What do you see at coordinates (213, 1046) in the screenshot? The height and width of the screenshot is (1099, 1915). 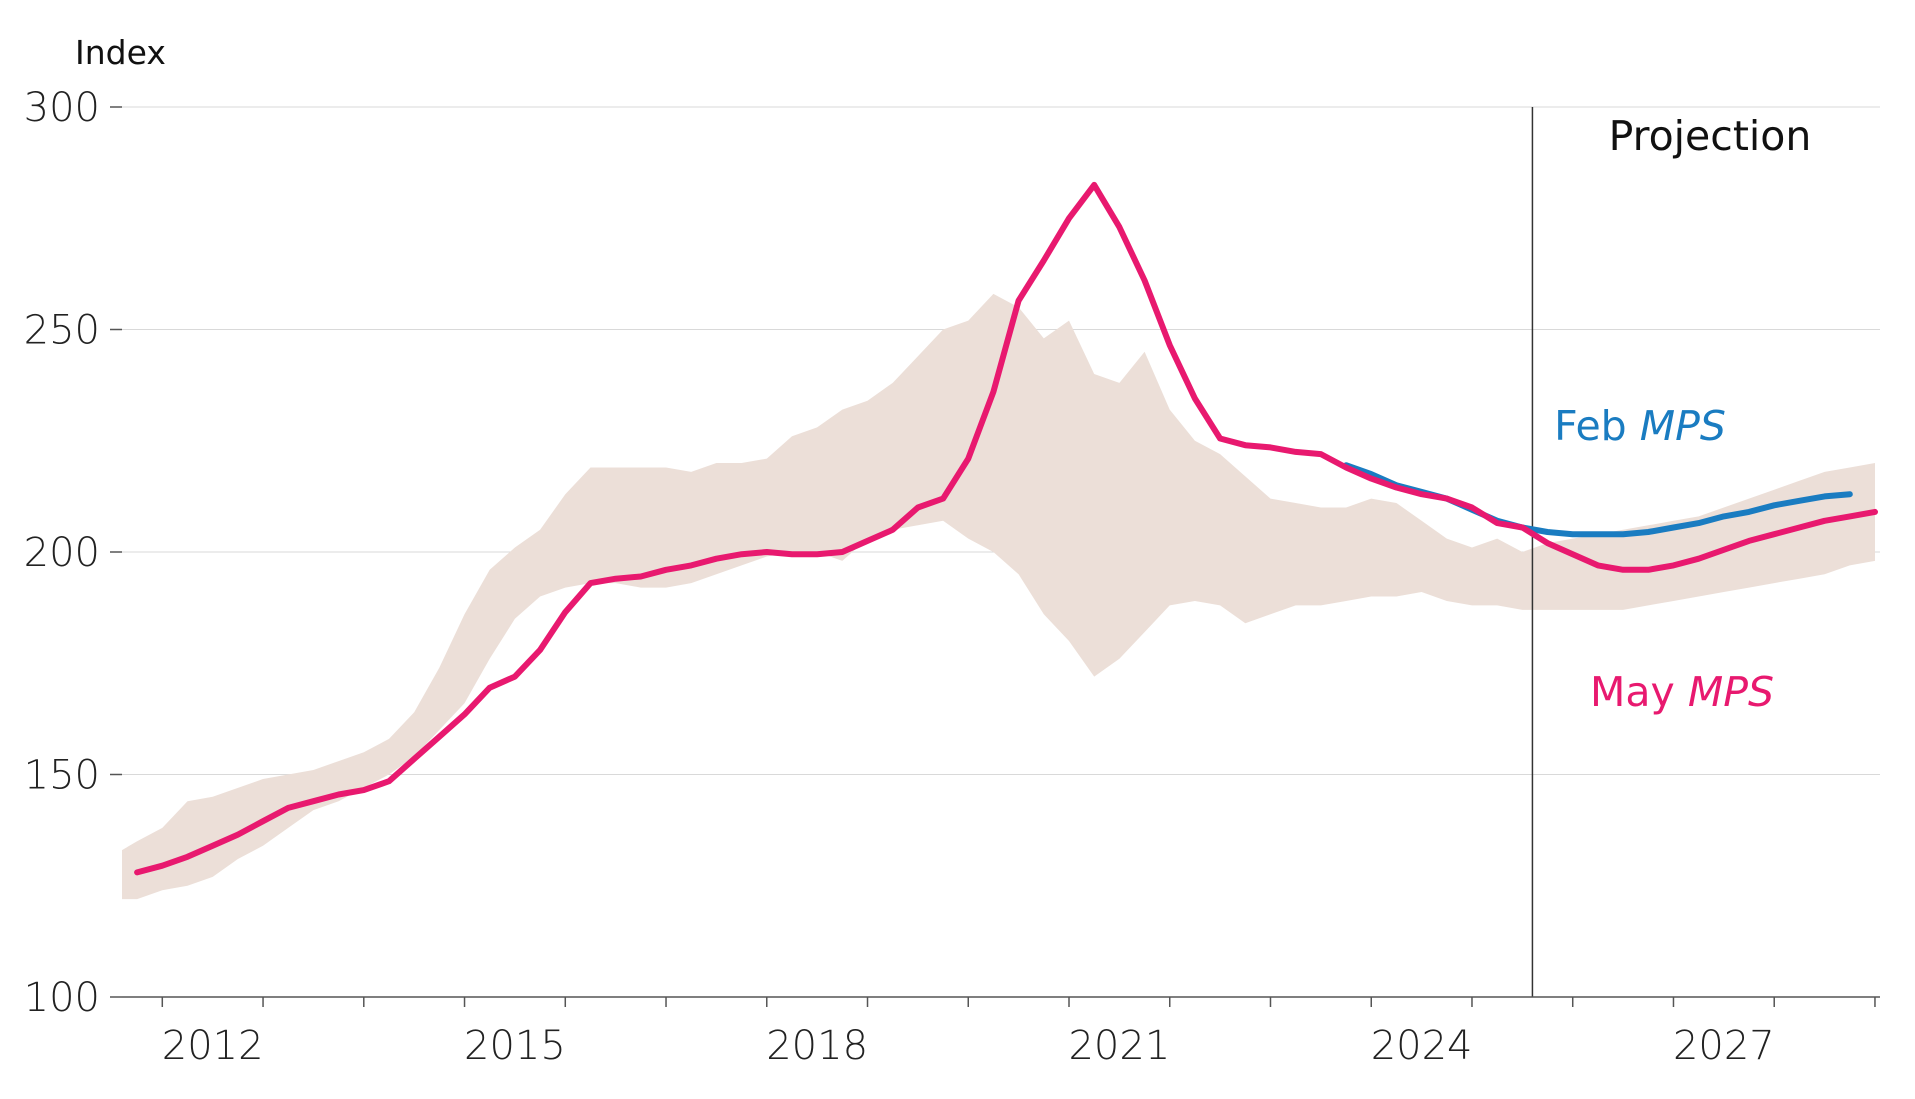 I see `x-tick-label: 2012` at bounding box center [213, 1046].